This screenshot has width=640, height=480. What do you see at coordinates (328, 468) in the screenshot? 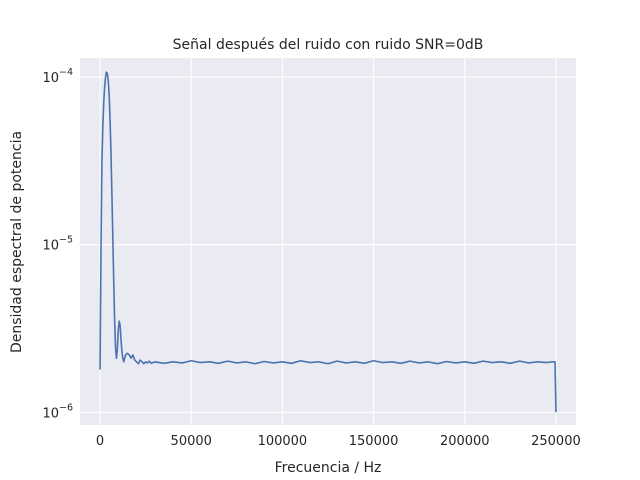
I see `x-axis-label: Frecuencia / Hz` at bounding box center [328, 468].